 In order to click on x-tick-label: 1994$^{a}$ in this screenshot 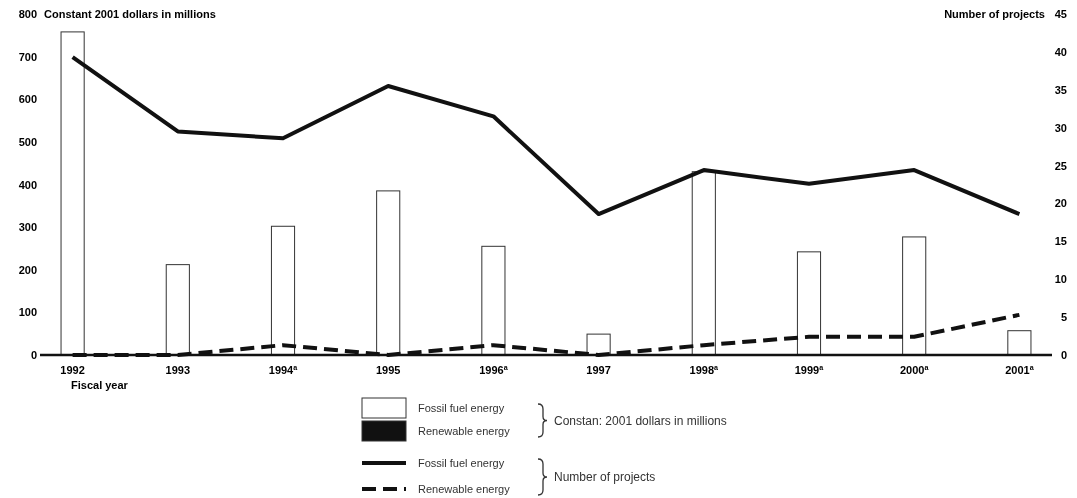, I will do `click(283, 370)`.